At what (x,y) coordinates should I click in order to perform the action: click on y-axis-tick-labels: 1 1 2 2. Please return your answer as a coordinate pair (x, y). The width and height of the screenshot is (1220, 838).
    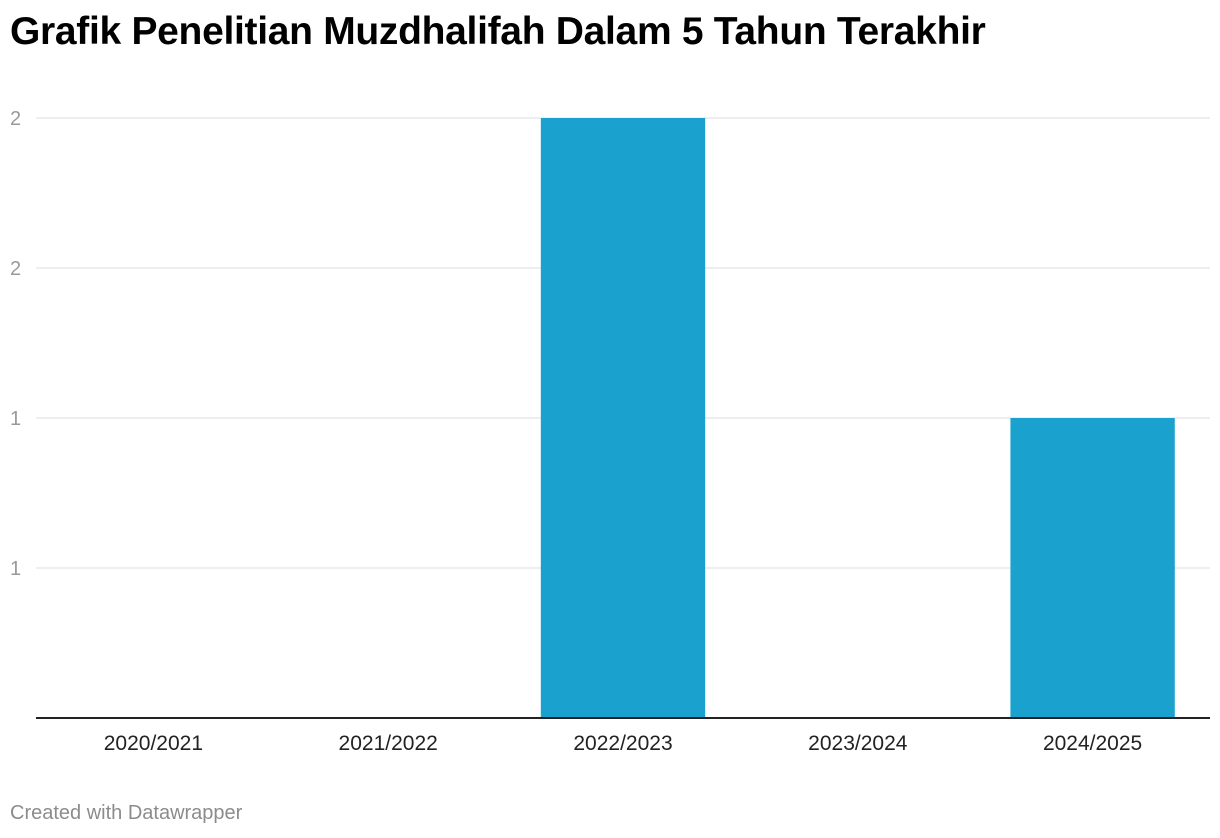
    Looking at the image, I should click on (15, 344).